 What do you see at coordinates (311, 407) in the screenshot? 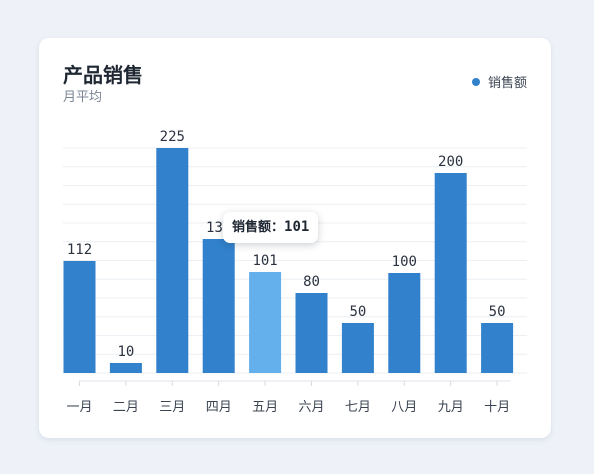
I see `x-tick-label-6: 六月` at bounding box center [311, 407].